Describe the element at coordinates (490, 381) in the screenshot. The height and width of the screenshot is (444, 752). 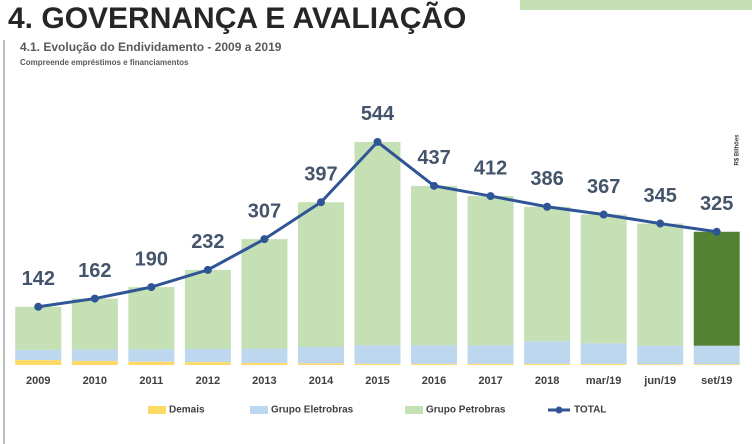
I see `x-tick-label: 2017` at that location.